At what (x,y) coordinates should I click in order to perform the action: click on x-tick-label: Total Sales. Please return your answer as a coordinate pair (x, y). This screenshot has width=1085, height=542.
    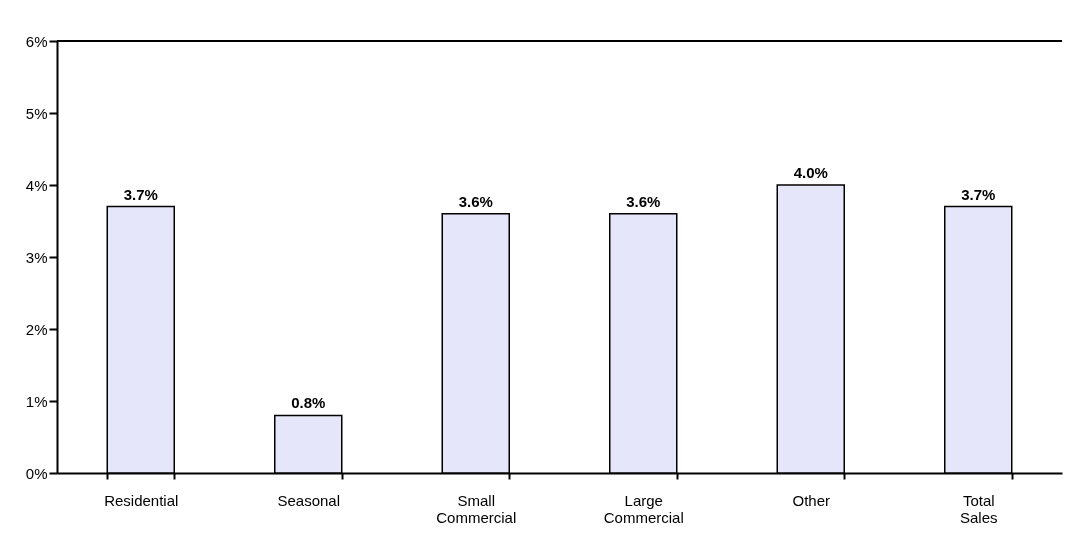
    Looking at the image, I should click on (978, 508).